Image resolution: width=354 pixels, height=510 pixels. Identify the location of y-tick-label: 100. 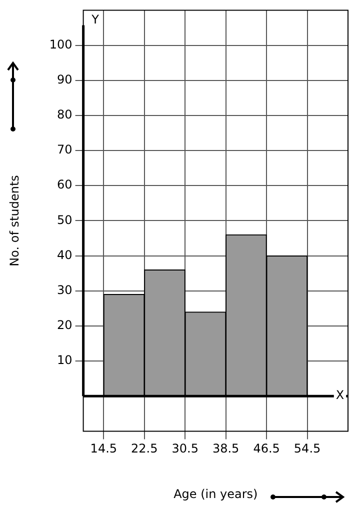
(60, 44).